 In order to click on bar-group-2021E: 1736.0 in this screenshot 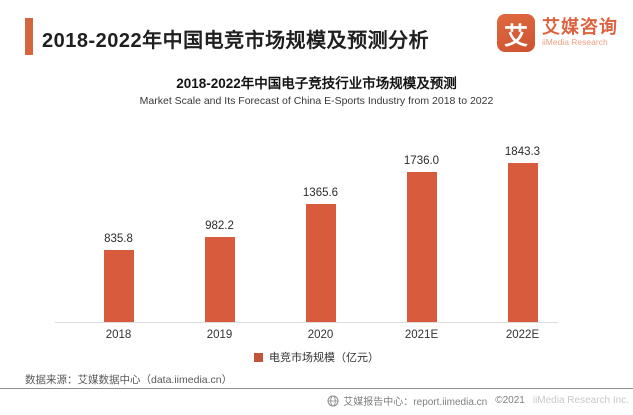, I will do `click(421, 228)`.